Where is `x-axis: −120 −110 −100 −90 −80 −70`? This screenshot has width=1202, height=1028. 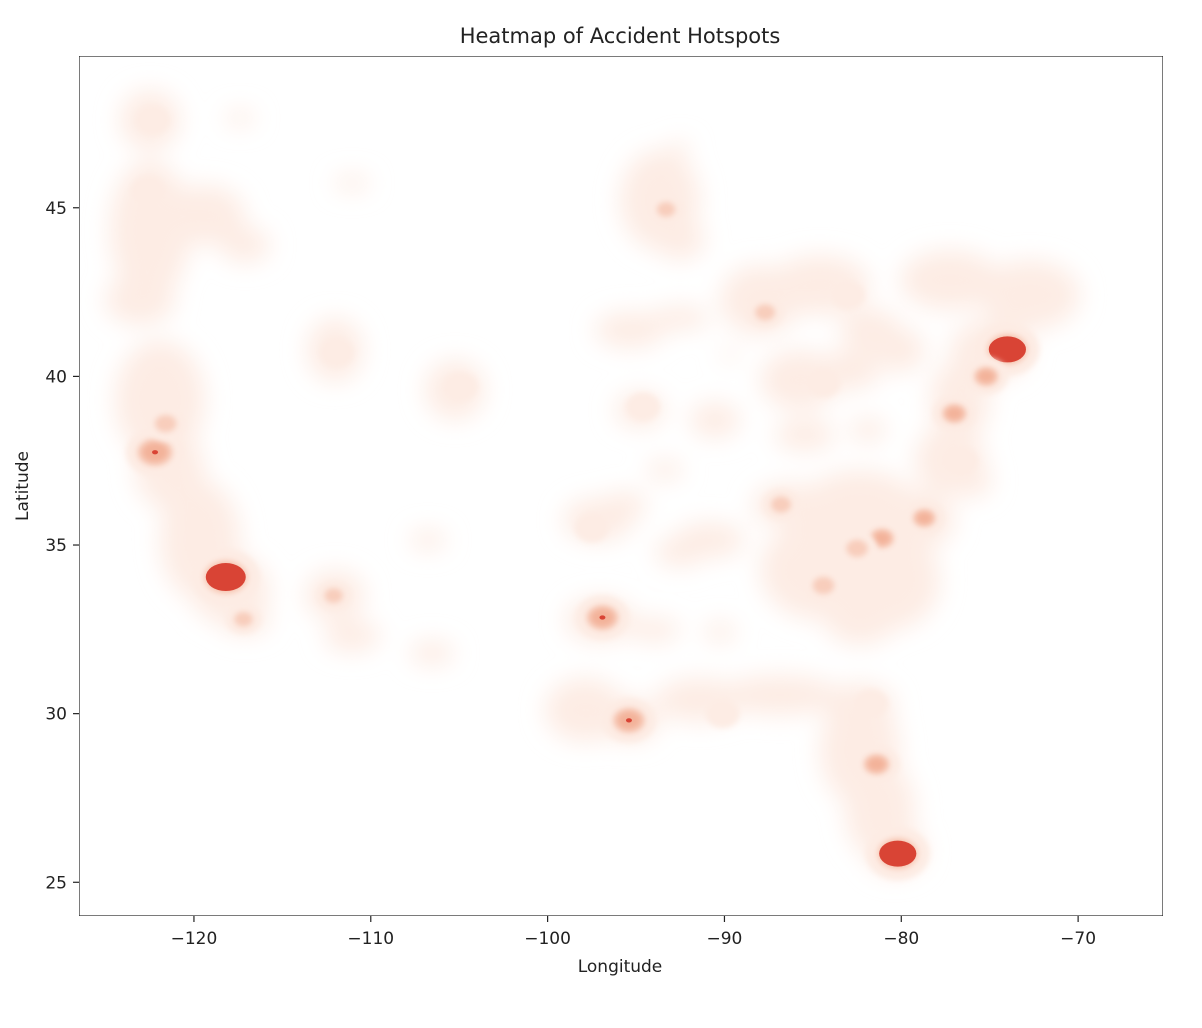
x-axis: −120 −110 −100 −90 −80 −70 is located at coordinates (633, 932).